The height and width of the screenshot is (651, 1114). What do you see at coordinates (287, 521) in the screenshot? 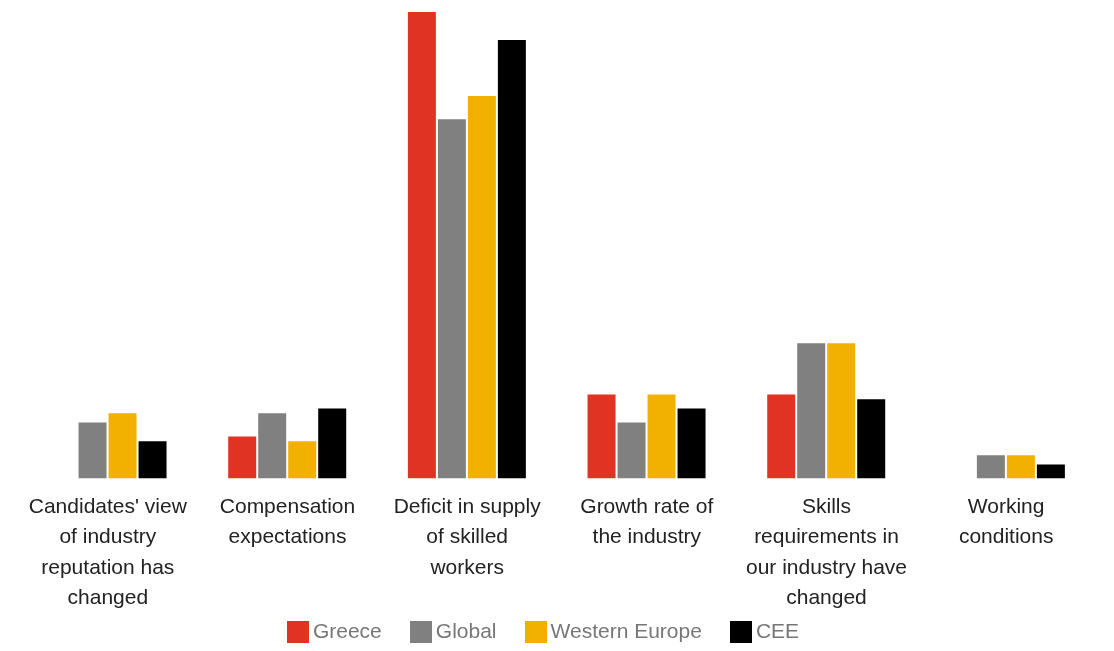
I see `x-tick-label: Compensation expectations` at bounding box center [287, 521].